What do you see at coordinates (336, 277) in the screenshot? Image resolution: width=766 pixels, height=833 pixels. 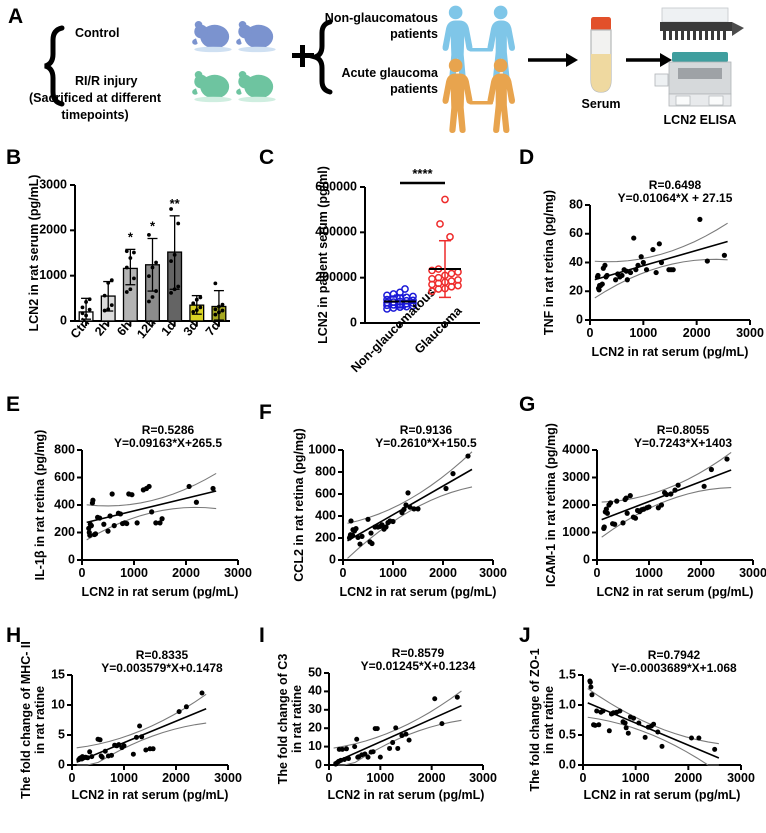 I see `y-tick-label: 200000` at bounding box center [336, 277].